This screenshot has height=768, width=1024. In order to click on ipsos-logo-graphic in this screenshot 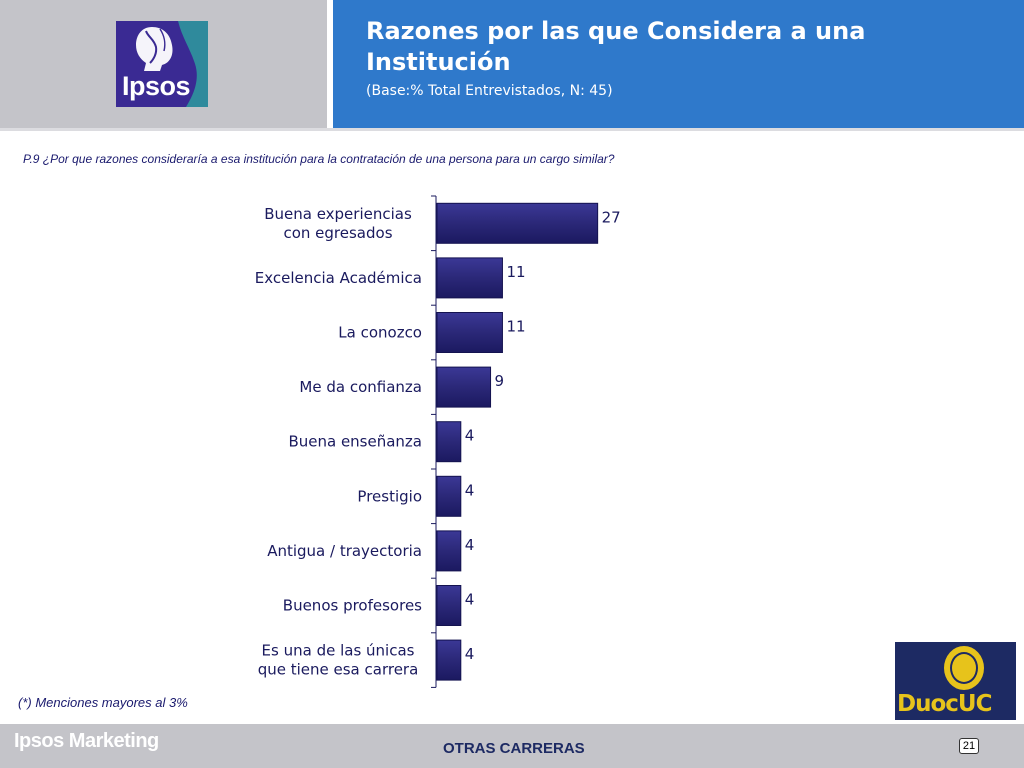, I will do `click(162, 64)`.